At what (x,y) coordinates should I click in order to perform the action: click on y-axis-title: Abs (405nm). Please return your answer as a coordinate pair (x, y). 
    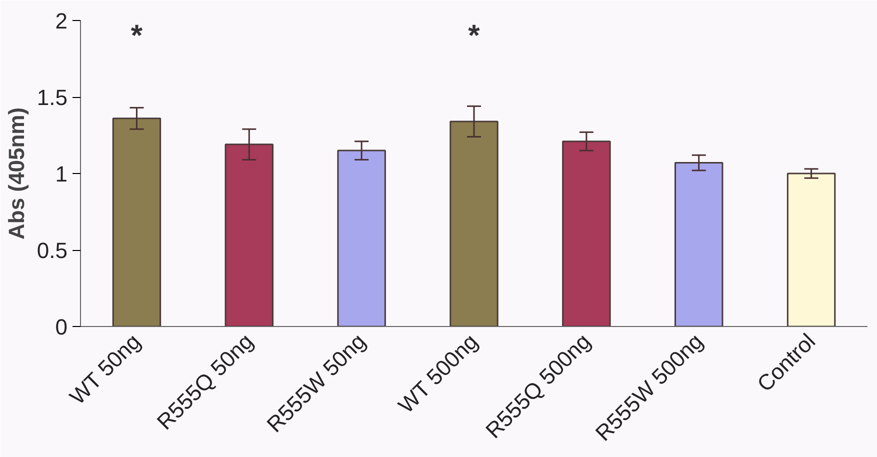
    Looking at the image, I should click on (16, 173).